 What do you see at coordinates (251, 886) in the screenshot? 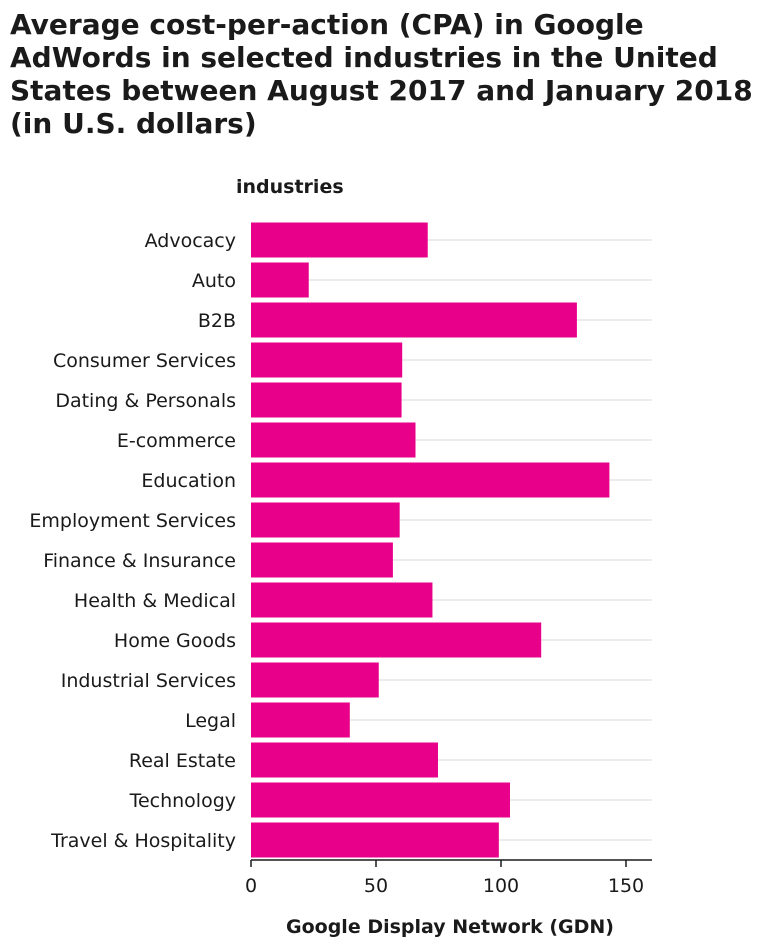
I see `x-tick-label: 0` at bounding box center [251, 886].